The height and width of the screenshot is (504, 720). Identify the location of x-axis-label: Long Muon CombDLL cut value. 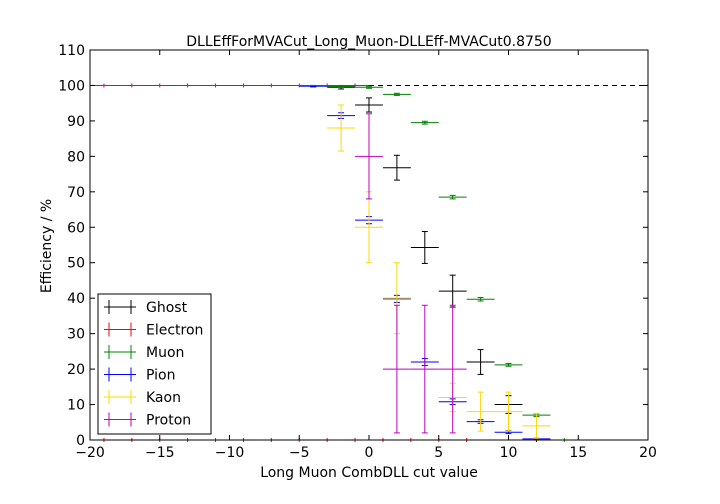
(369, 473).